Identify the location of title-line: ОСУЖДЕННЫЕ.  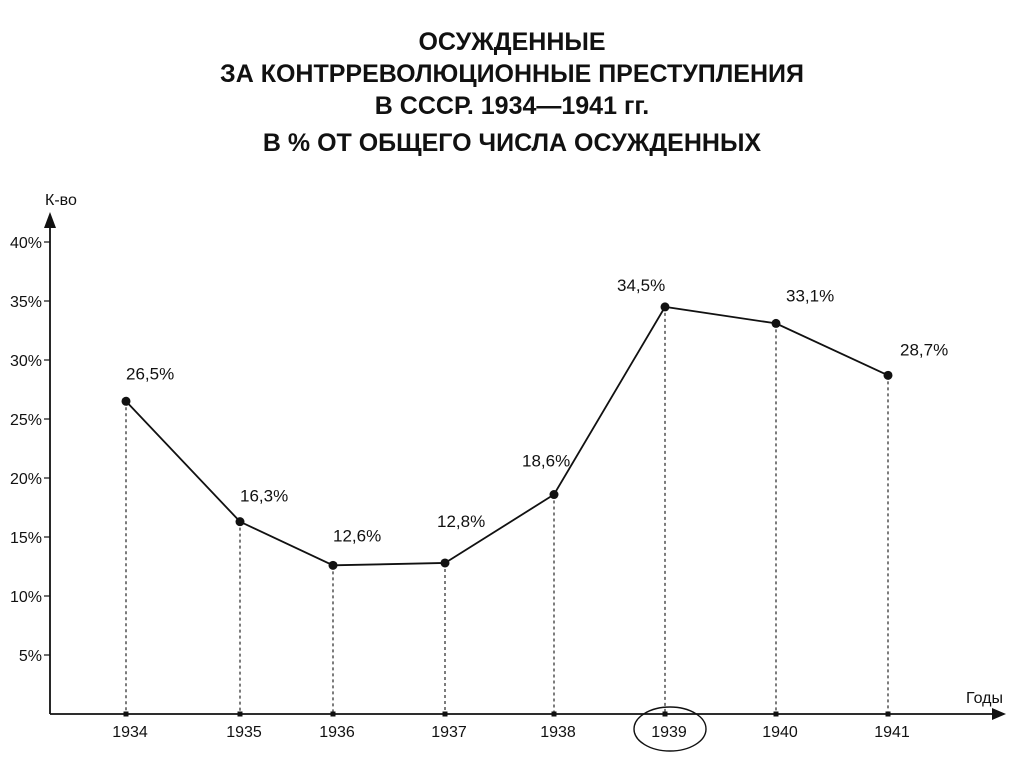
(511, 42).